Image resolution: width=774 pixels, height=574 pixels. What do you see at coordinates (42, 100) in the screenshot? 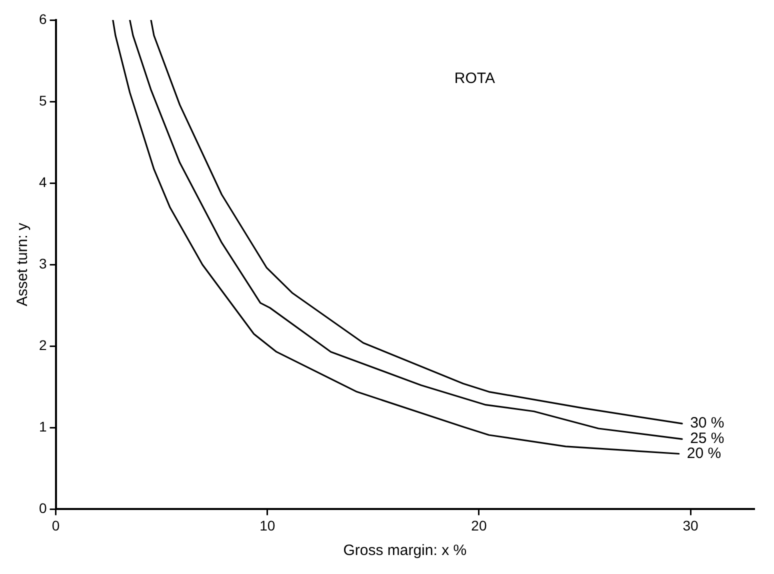
I see `y-tick-label: 5` at bounding box center [42, 100].